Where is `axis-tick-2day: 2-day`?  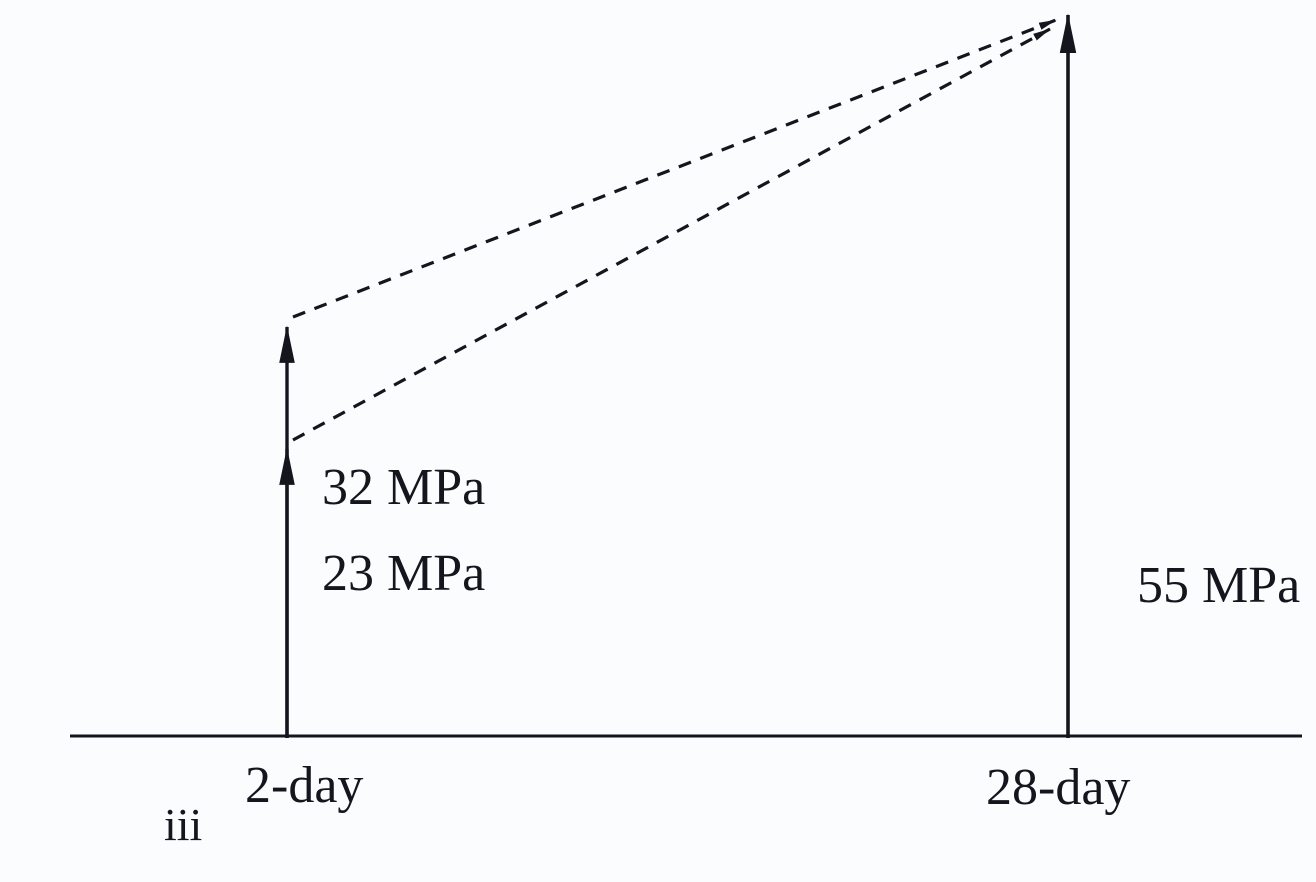
axis-tick-2day: 2-day is located at coordinates (304, 785).